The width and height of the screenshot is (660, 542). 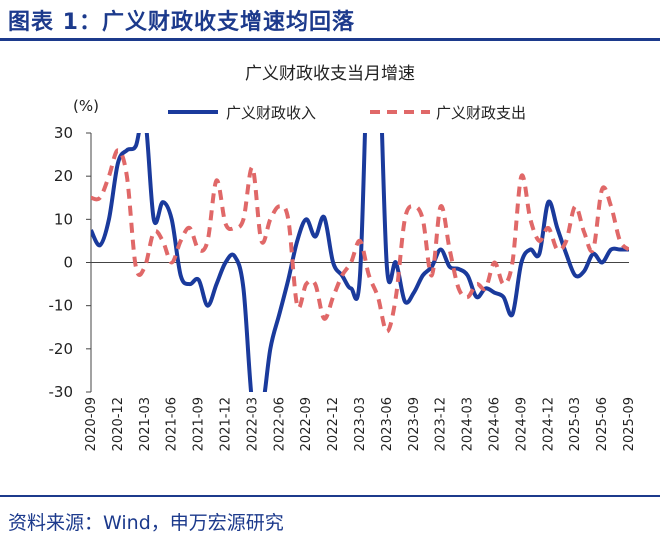 What do you see at coordinates (468, 424) in the screenshot?
I see `x-tick-label: 2024-03` at bounding box center [468, 424].